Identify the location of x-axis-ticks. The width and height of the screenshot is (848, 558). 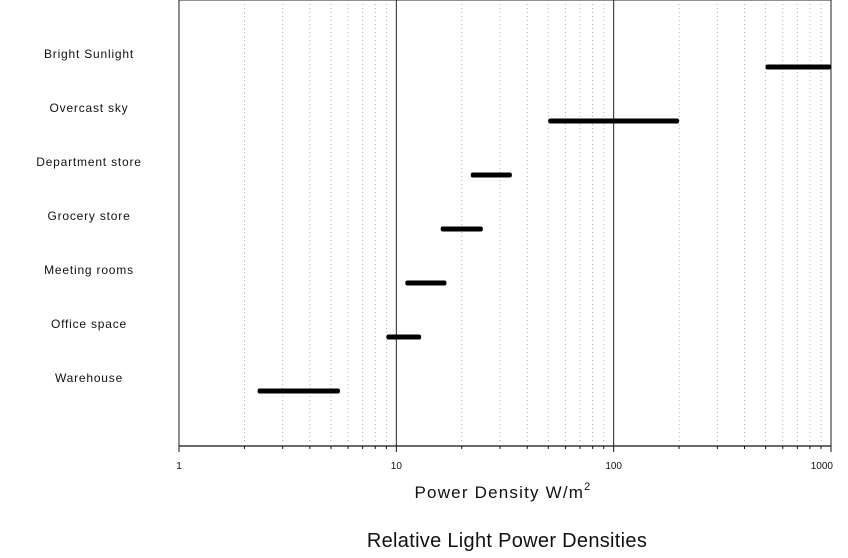
(505, 449).